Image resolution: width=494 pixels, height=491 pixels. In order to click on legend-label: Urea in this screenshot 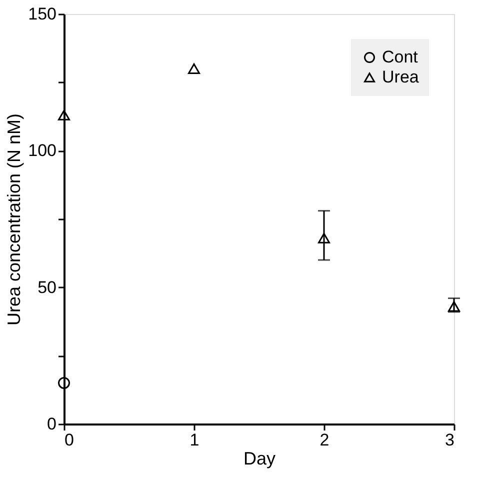, I will do `click(401, 77)`.